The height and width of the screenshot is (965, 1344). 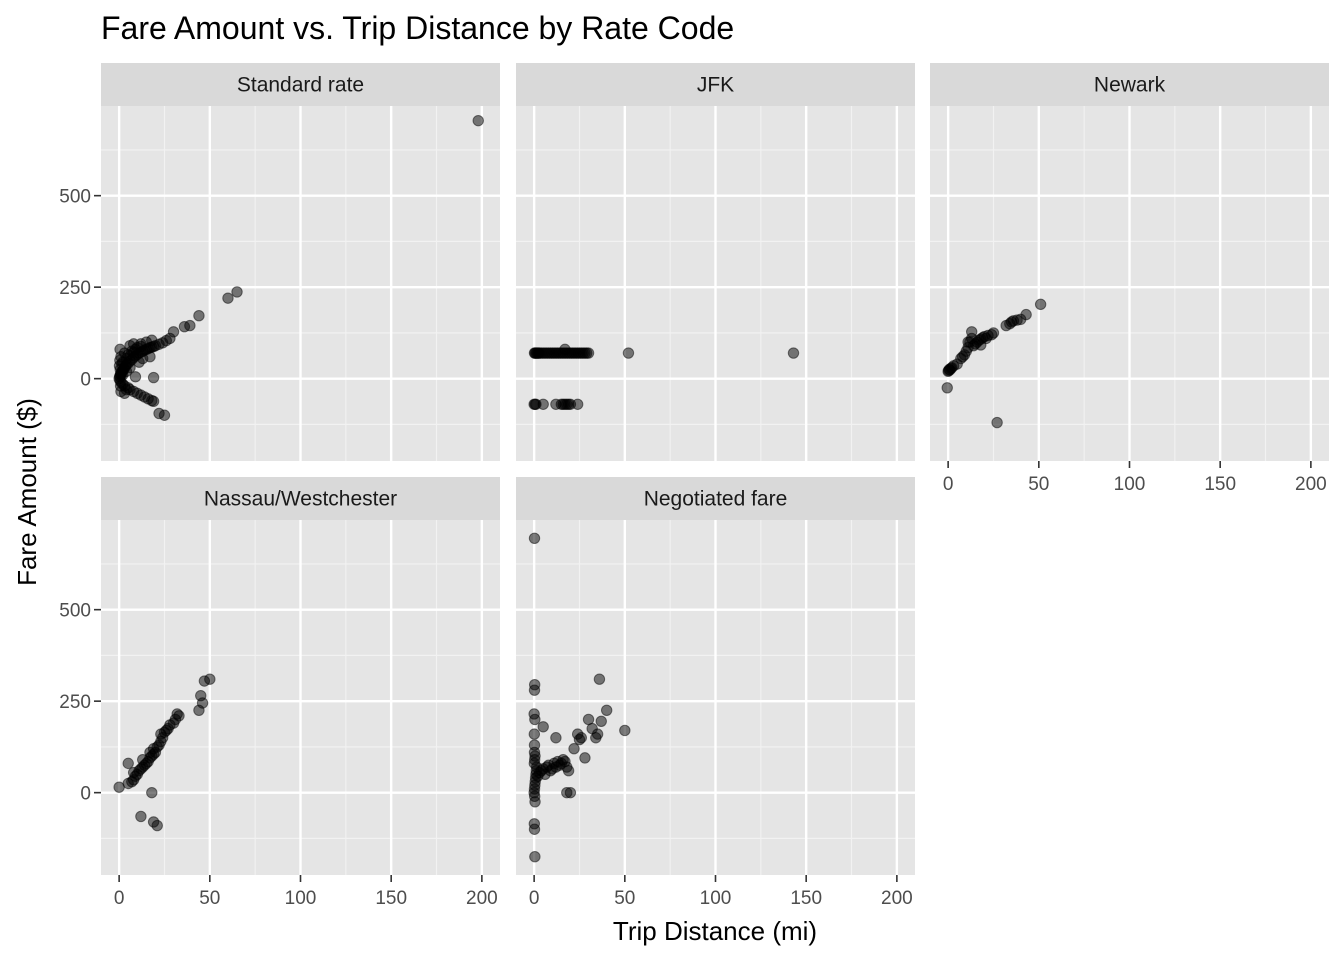 I want to click on facet-strip-label: Standard rate, so click(x=300, y=85).